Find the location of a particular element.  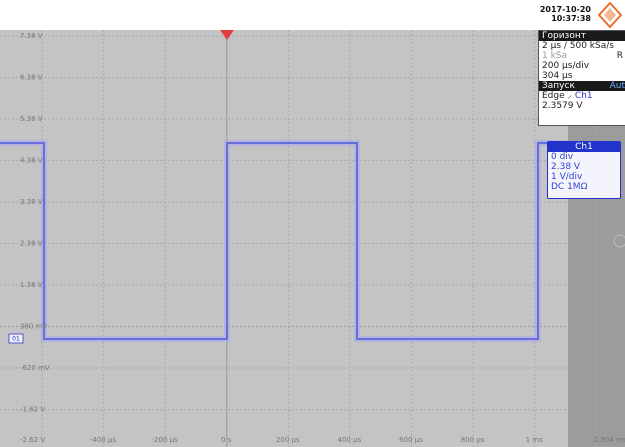

channel-offset: 0 div is located at coordinates (562, 157).